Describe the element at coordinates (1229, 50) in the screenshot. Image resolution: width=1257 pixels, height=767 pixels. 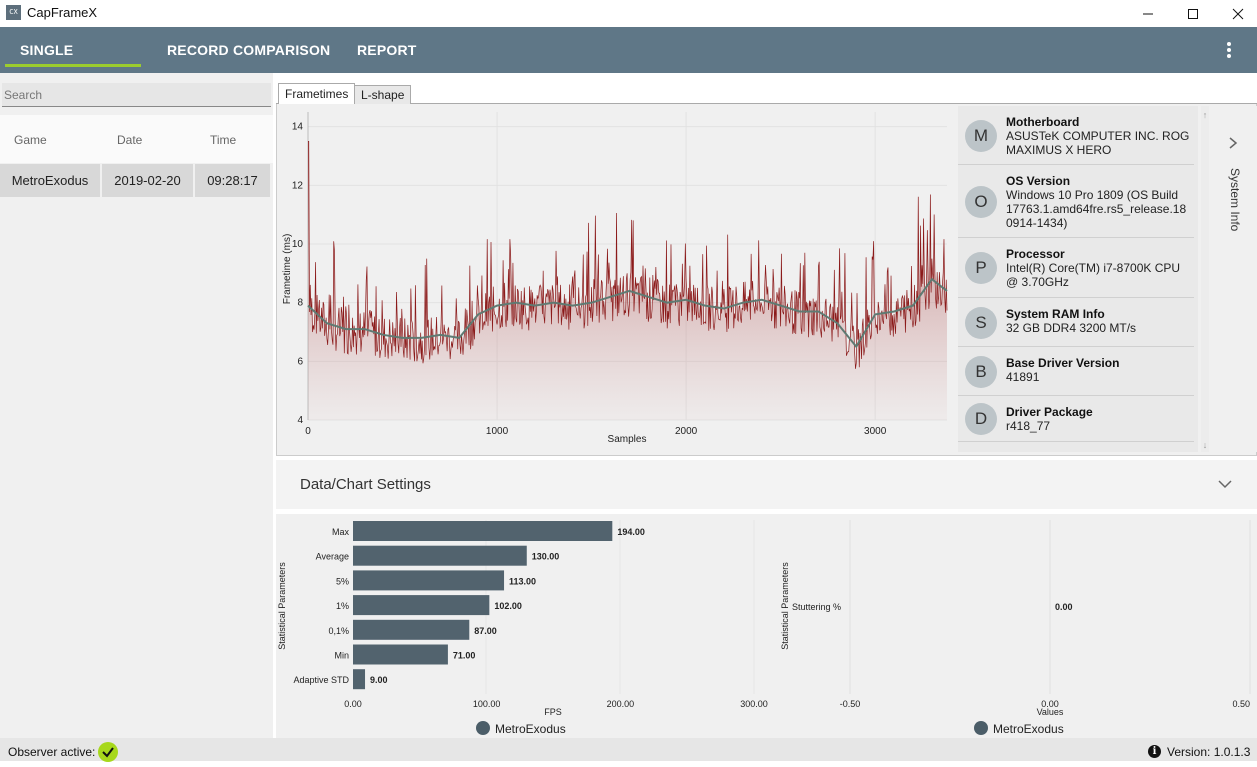
I see `more-vert-icon` at that location.